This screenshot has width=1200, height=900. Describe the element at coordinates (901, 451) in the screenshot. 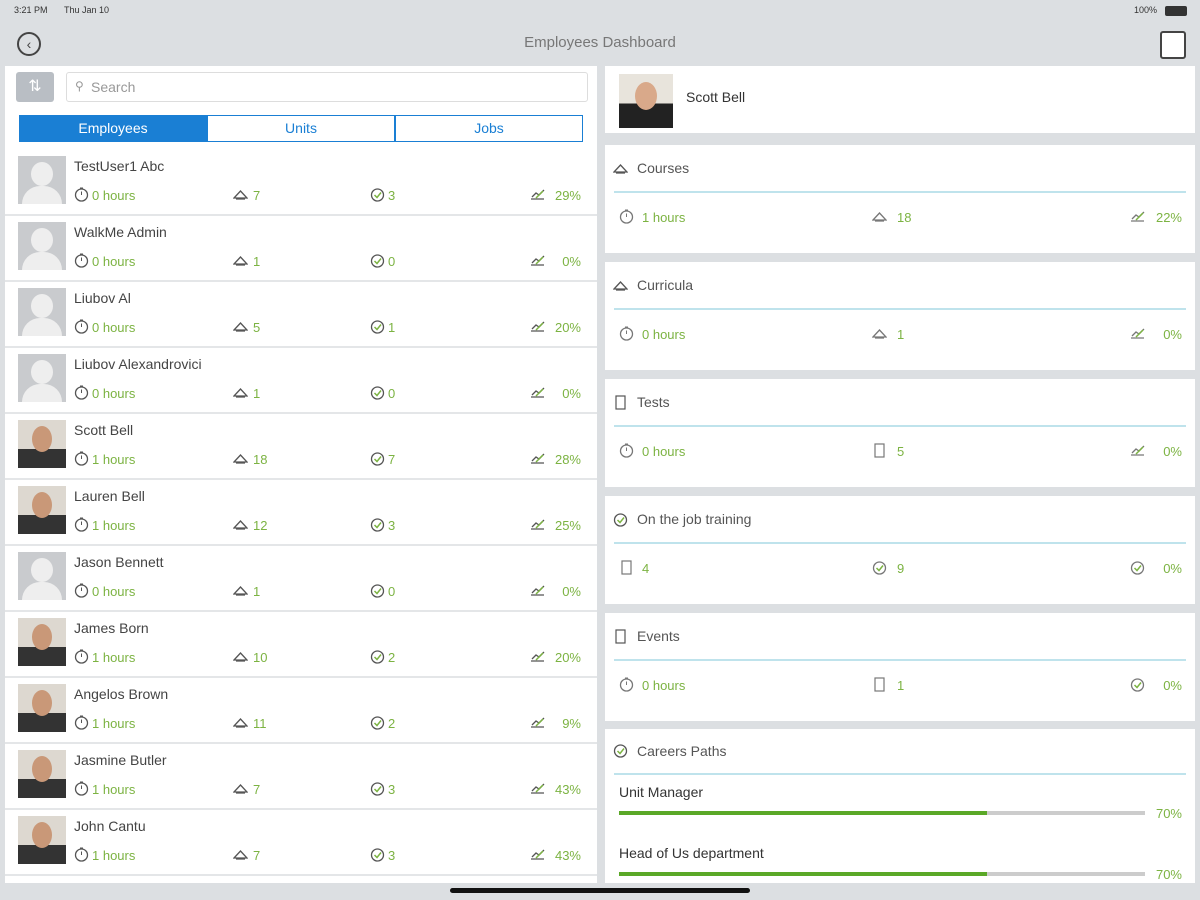

I see `section-stat: 5` at that location.